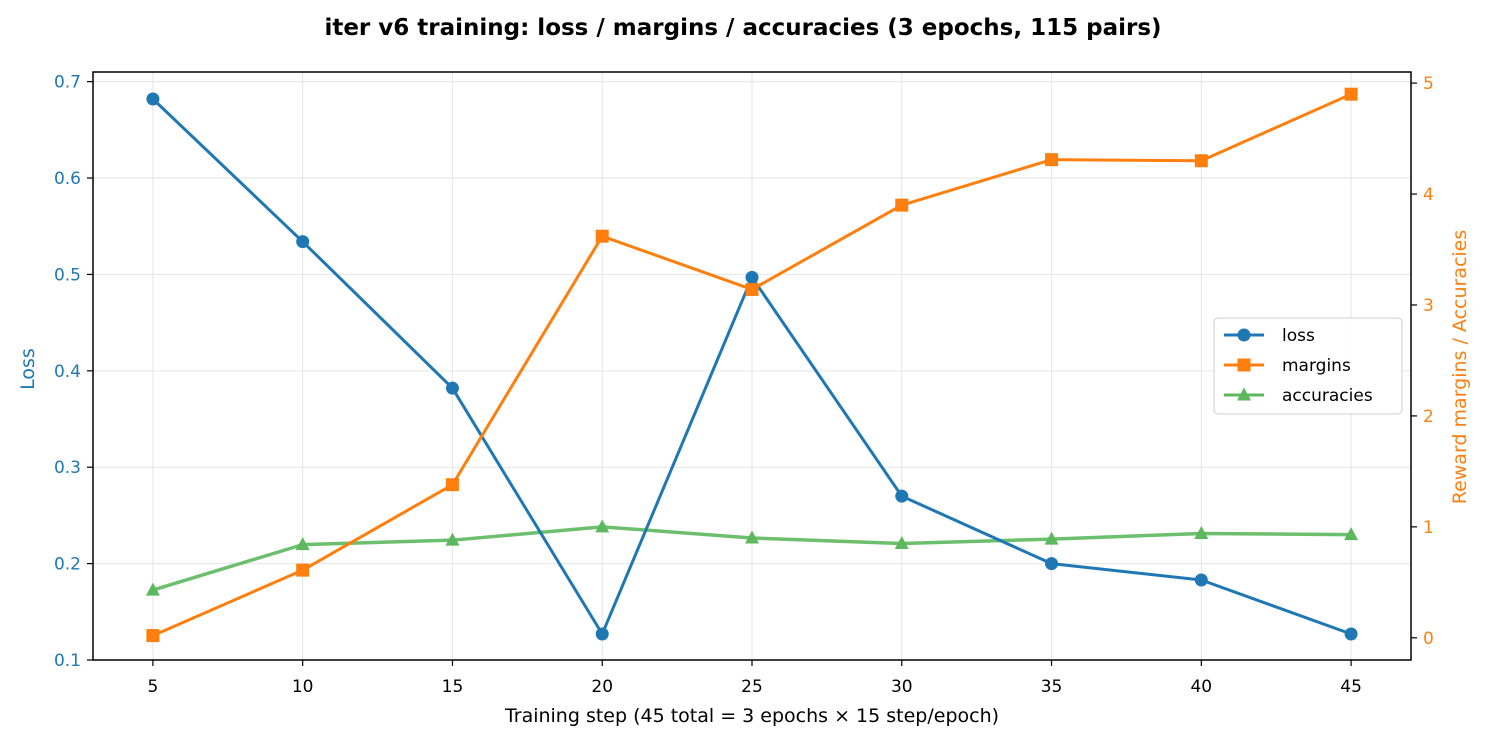 The width and height of the screenshot is (1486, 742). What do you see at coordinates (1428, 195) in the screenshot?
I see `right-y-tick-label: 4` at bounding box center [1428, 195].